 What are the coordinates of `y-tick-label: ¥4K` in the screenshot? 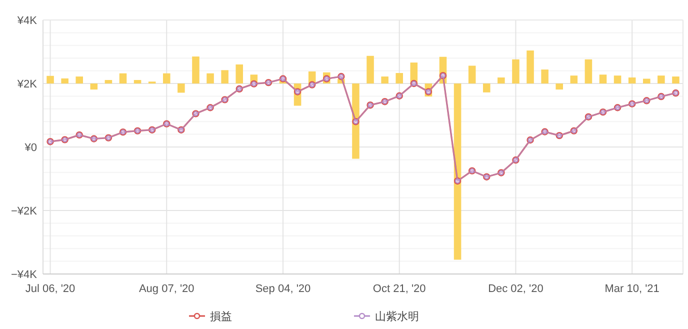 It's located at (27, 21).